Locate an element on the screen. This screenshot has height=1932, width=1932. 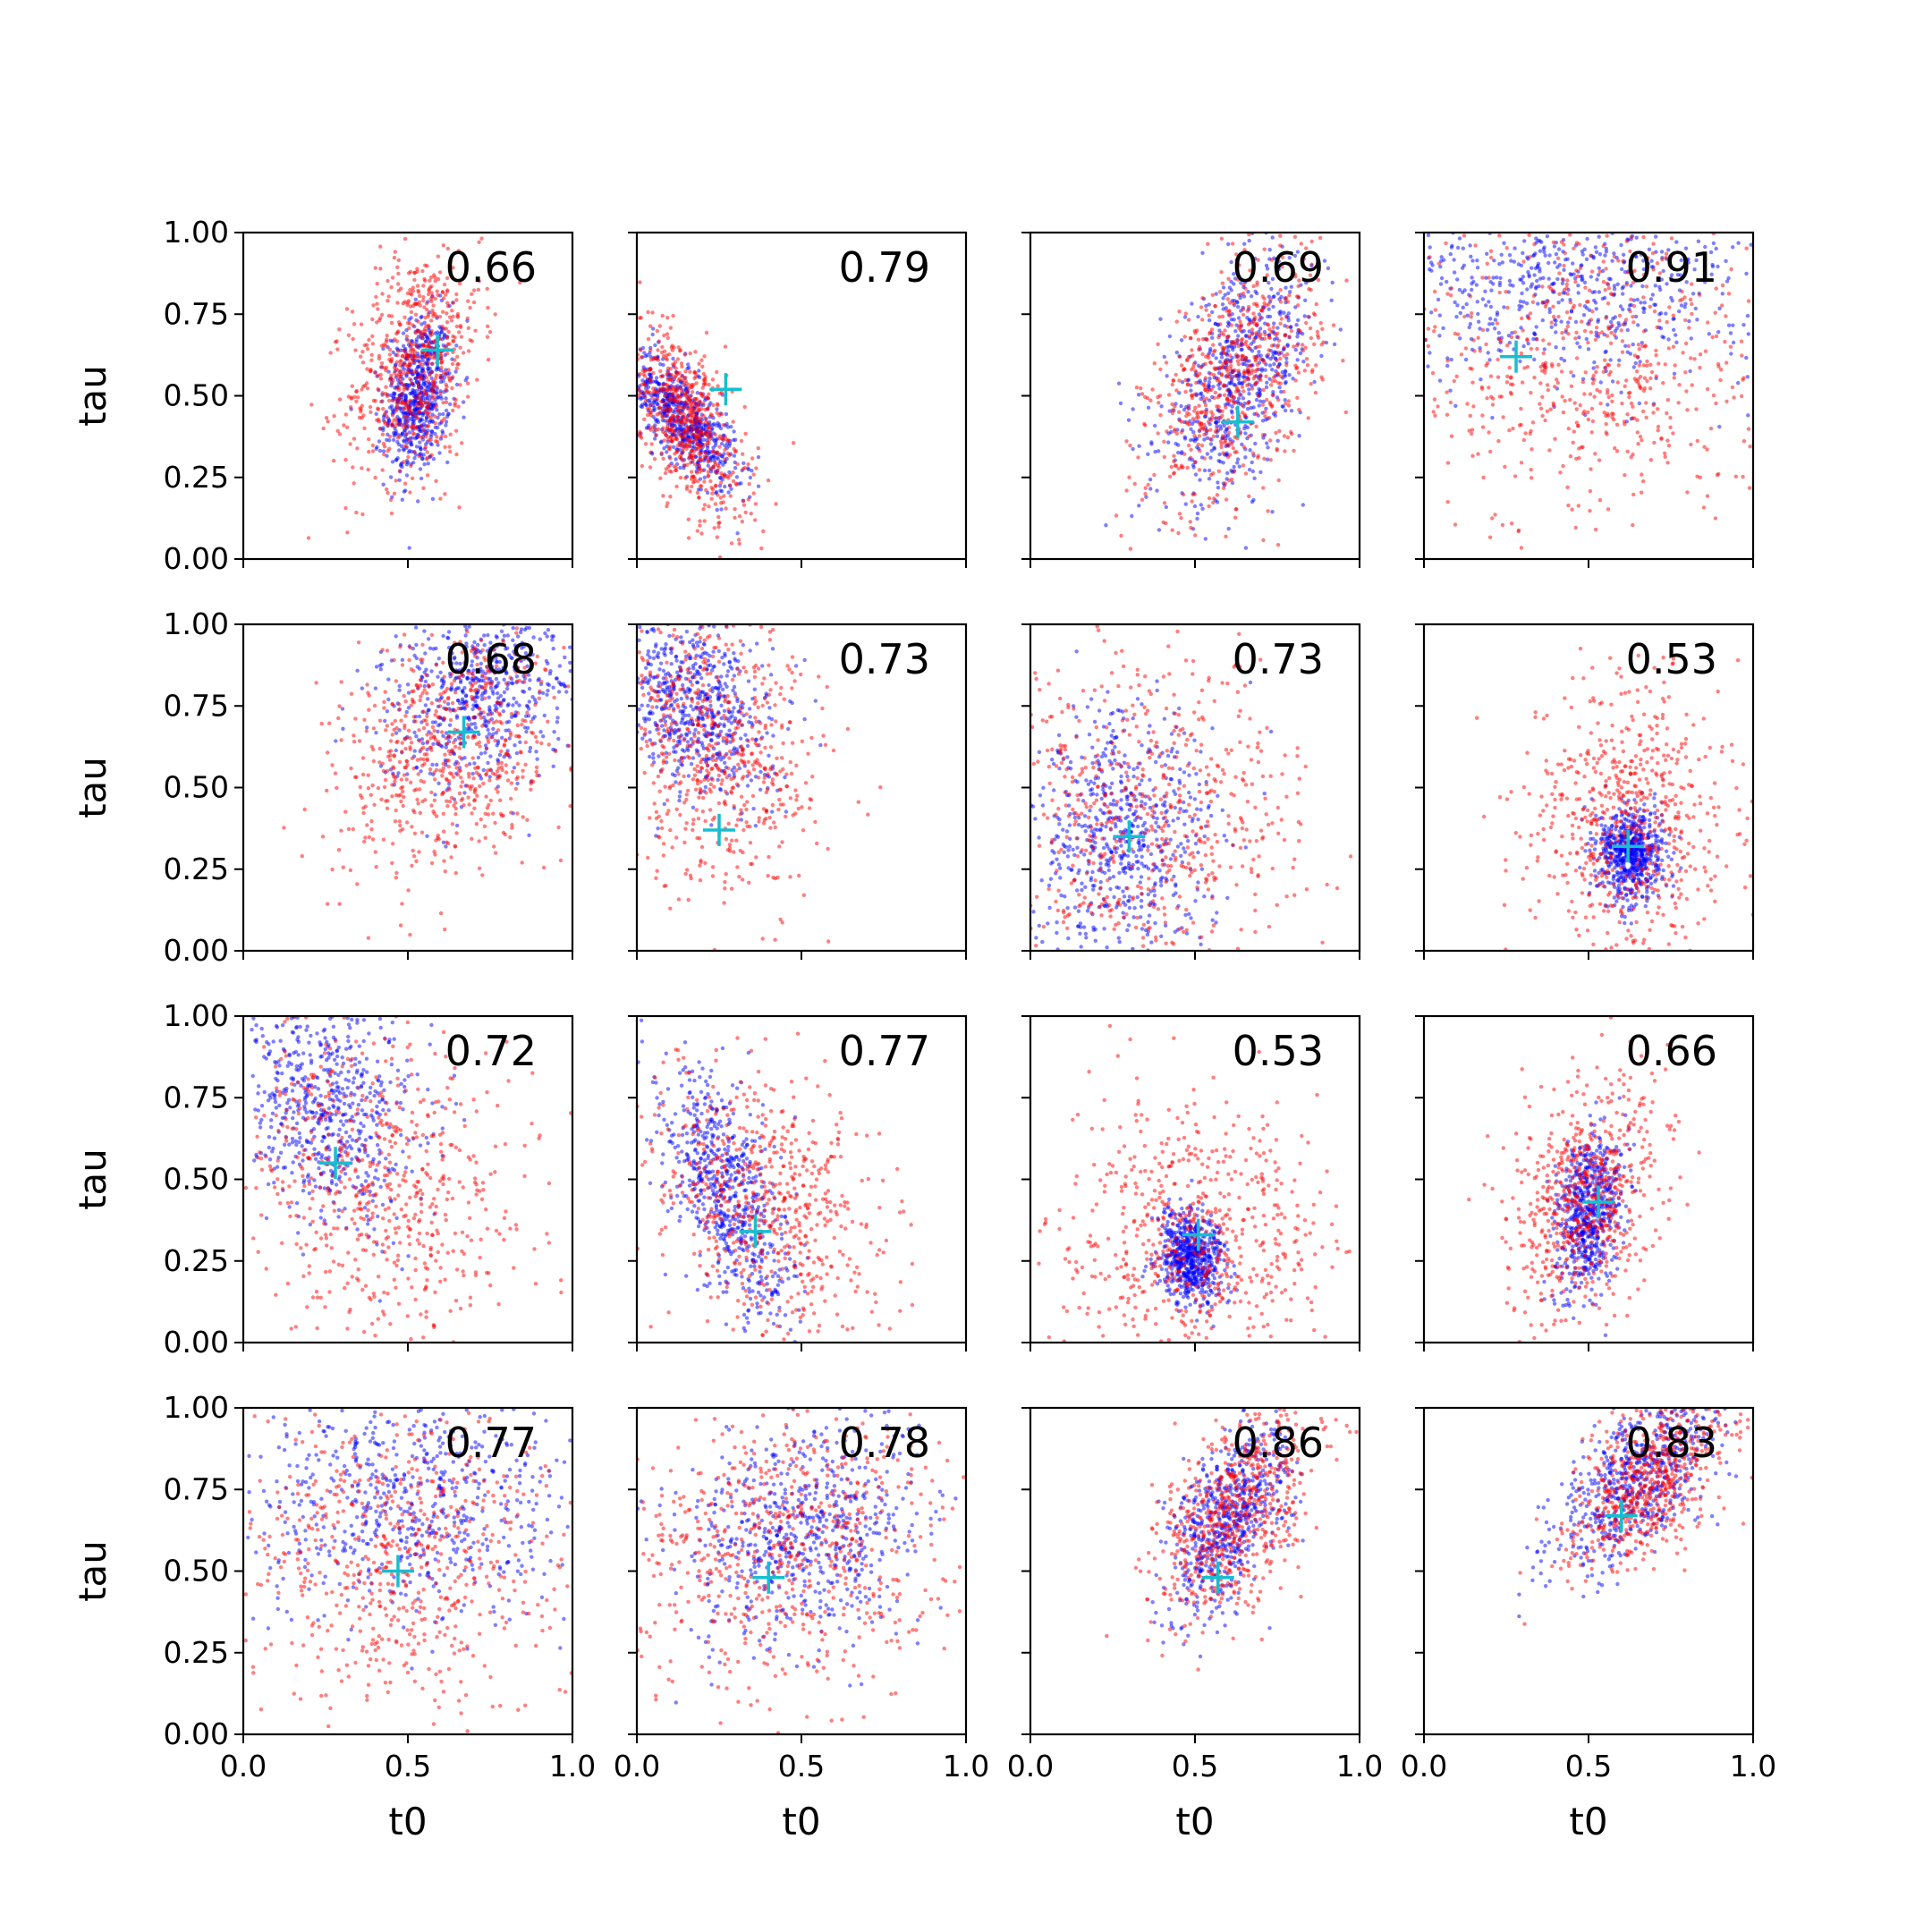
scatter-panel: 0.69 is located at coordinates (1191, 399).